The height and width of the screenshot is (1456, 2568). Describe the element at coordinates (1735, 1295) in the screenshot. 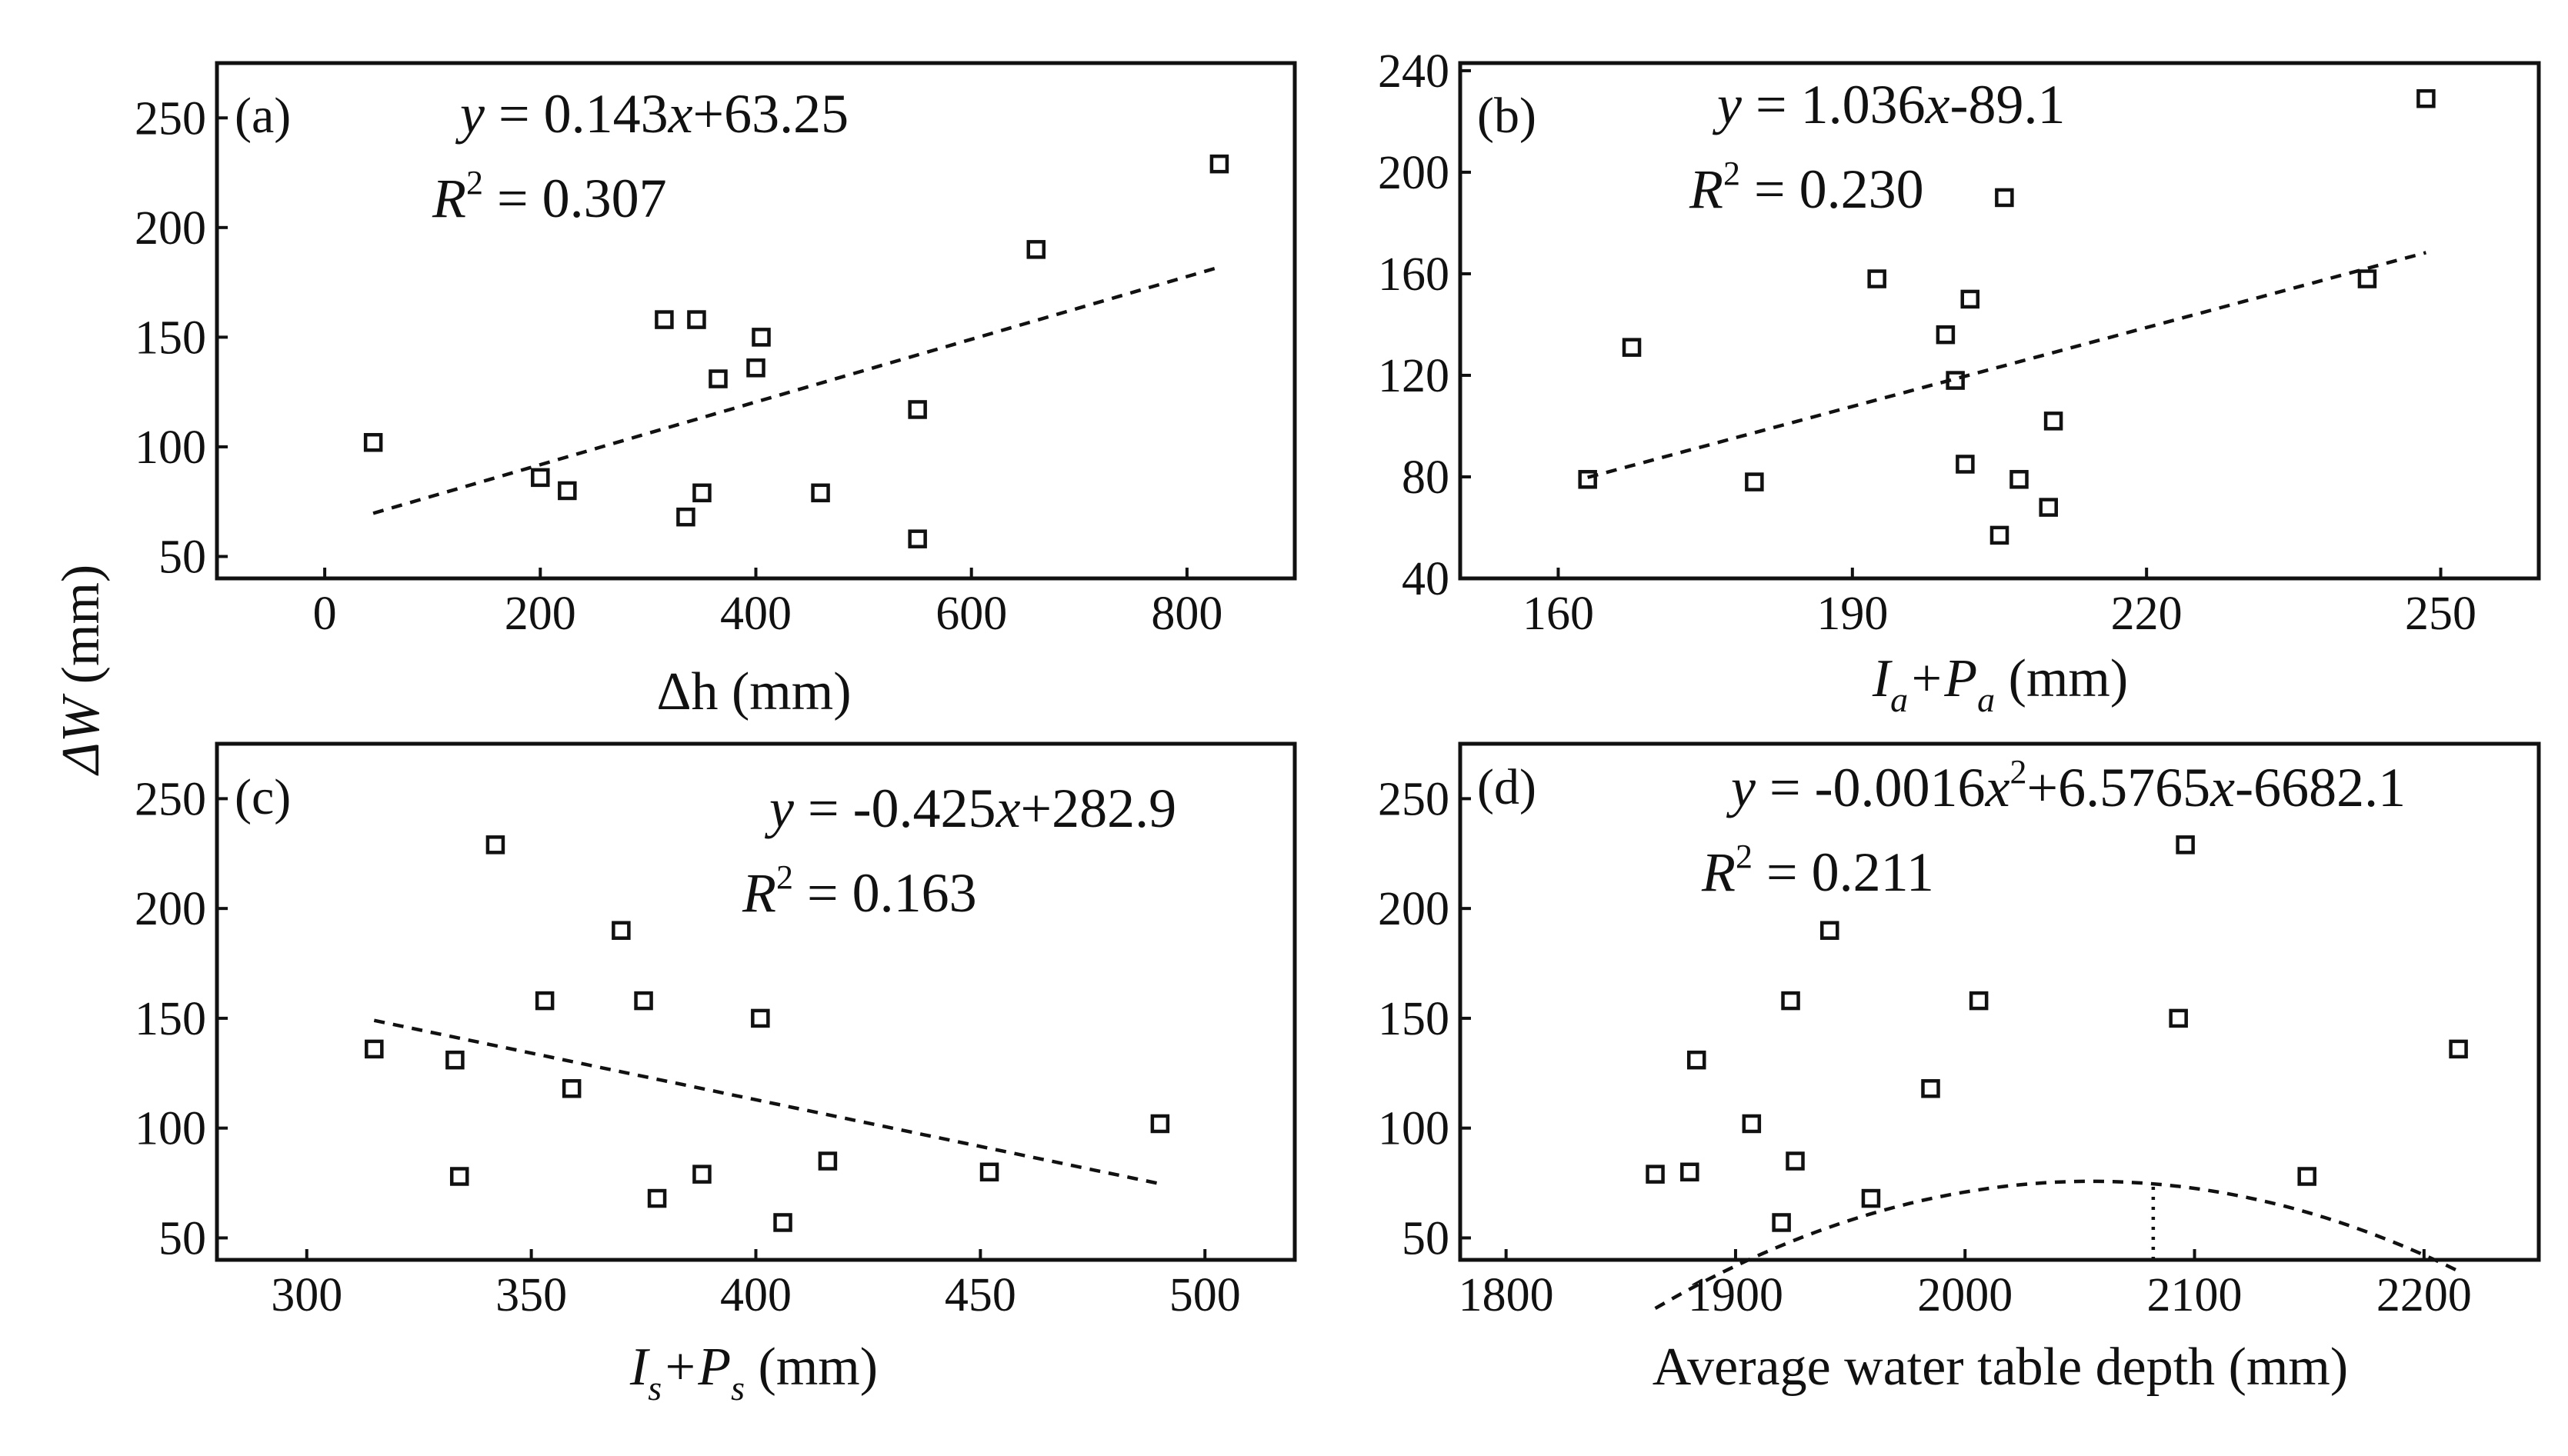

I see `x-tick-label: 1900` at that location.